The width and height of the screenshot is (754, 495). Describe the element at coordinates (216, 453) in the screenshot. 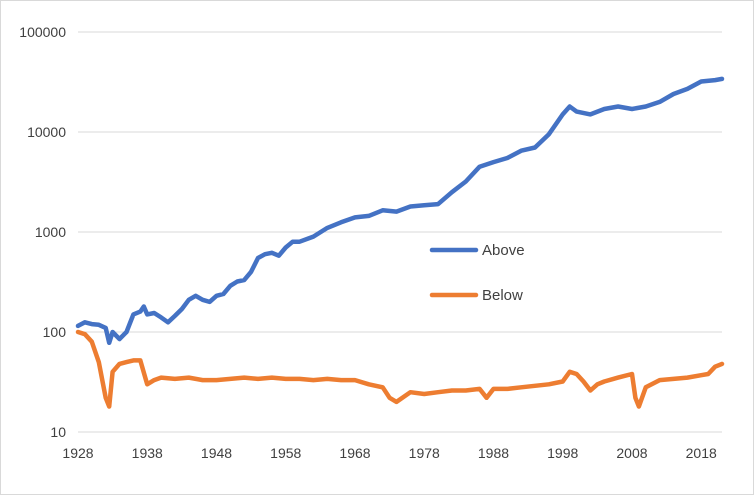

I see `x-tick-label: 1948` at that location.